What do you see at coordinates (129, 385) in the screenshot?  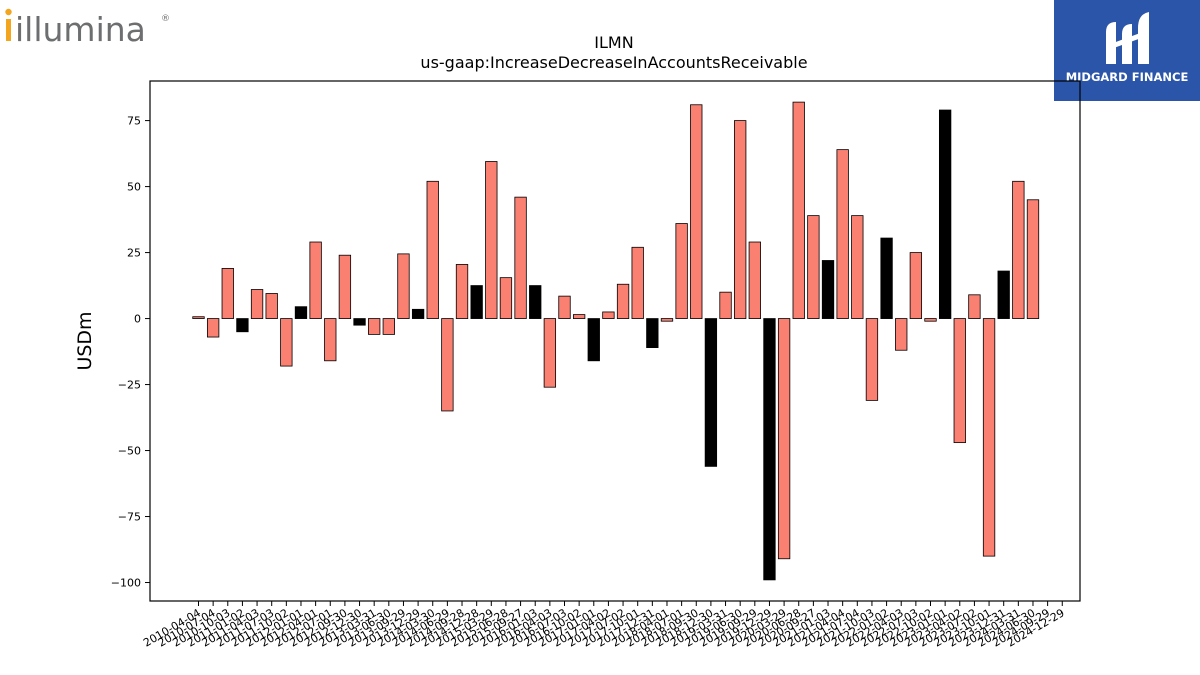 I see `y-tick-label: −25` at bounding box center [129, 385].